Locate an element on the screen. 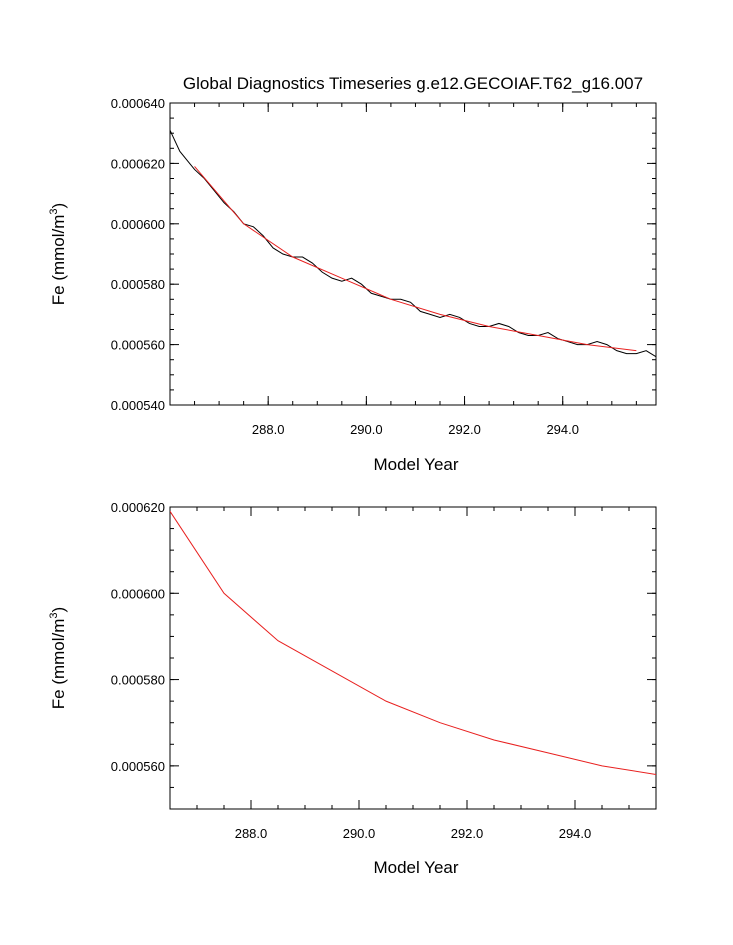 The height and width of the screenshot is (945, 733). y-tick-label: 0.000640 is located at coordinates (138, 103).